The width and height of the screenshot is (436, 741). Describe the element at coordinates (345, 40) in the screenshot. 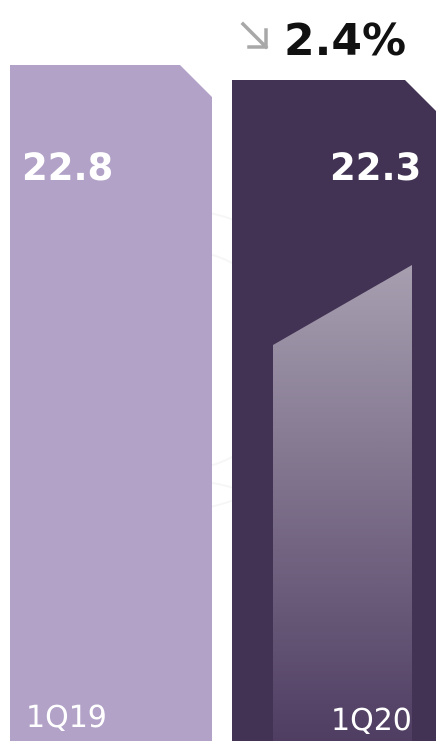

I see `change-percentage: 2.4%` at that location.